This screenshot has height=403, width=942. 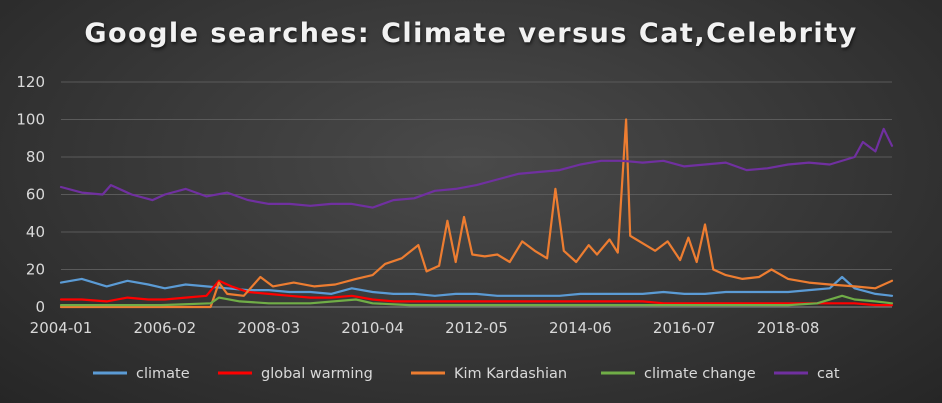 I want to click on x-tick-label: 2014-06, so click(x=580, y=328).